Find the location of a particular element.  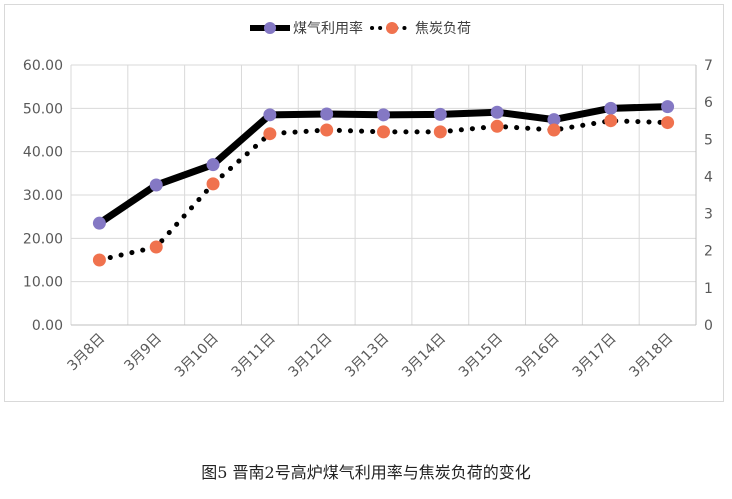

right-tick-label: 7 is located at coordinates (708, 66).